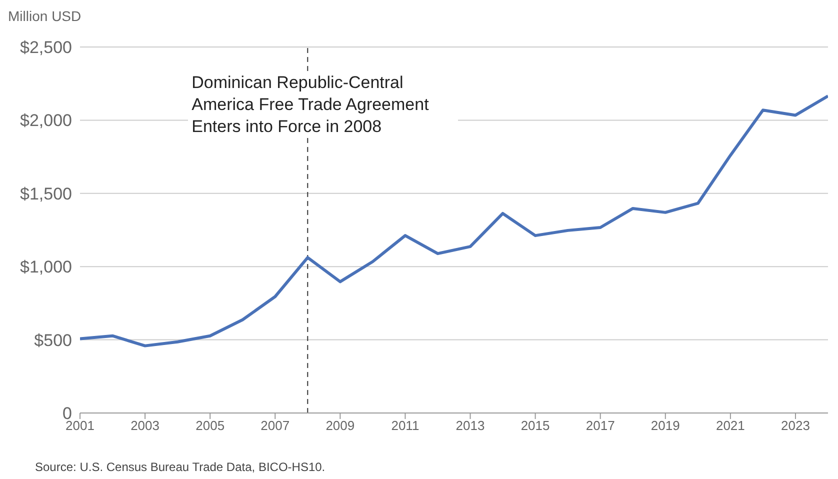 The image size is (838, 479). Describe the element at coordinates (470, 426) in the screenshot. I see `x-tick-label: 2013` at that location.